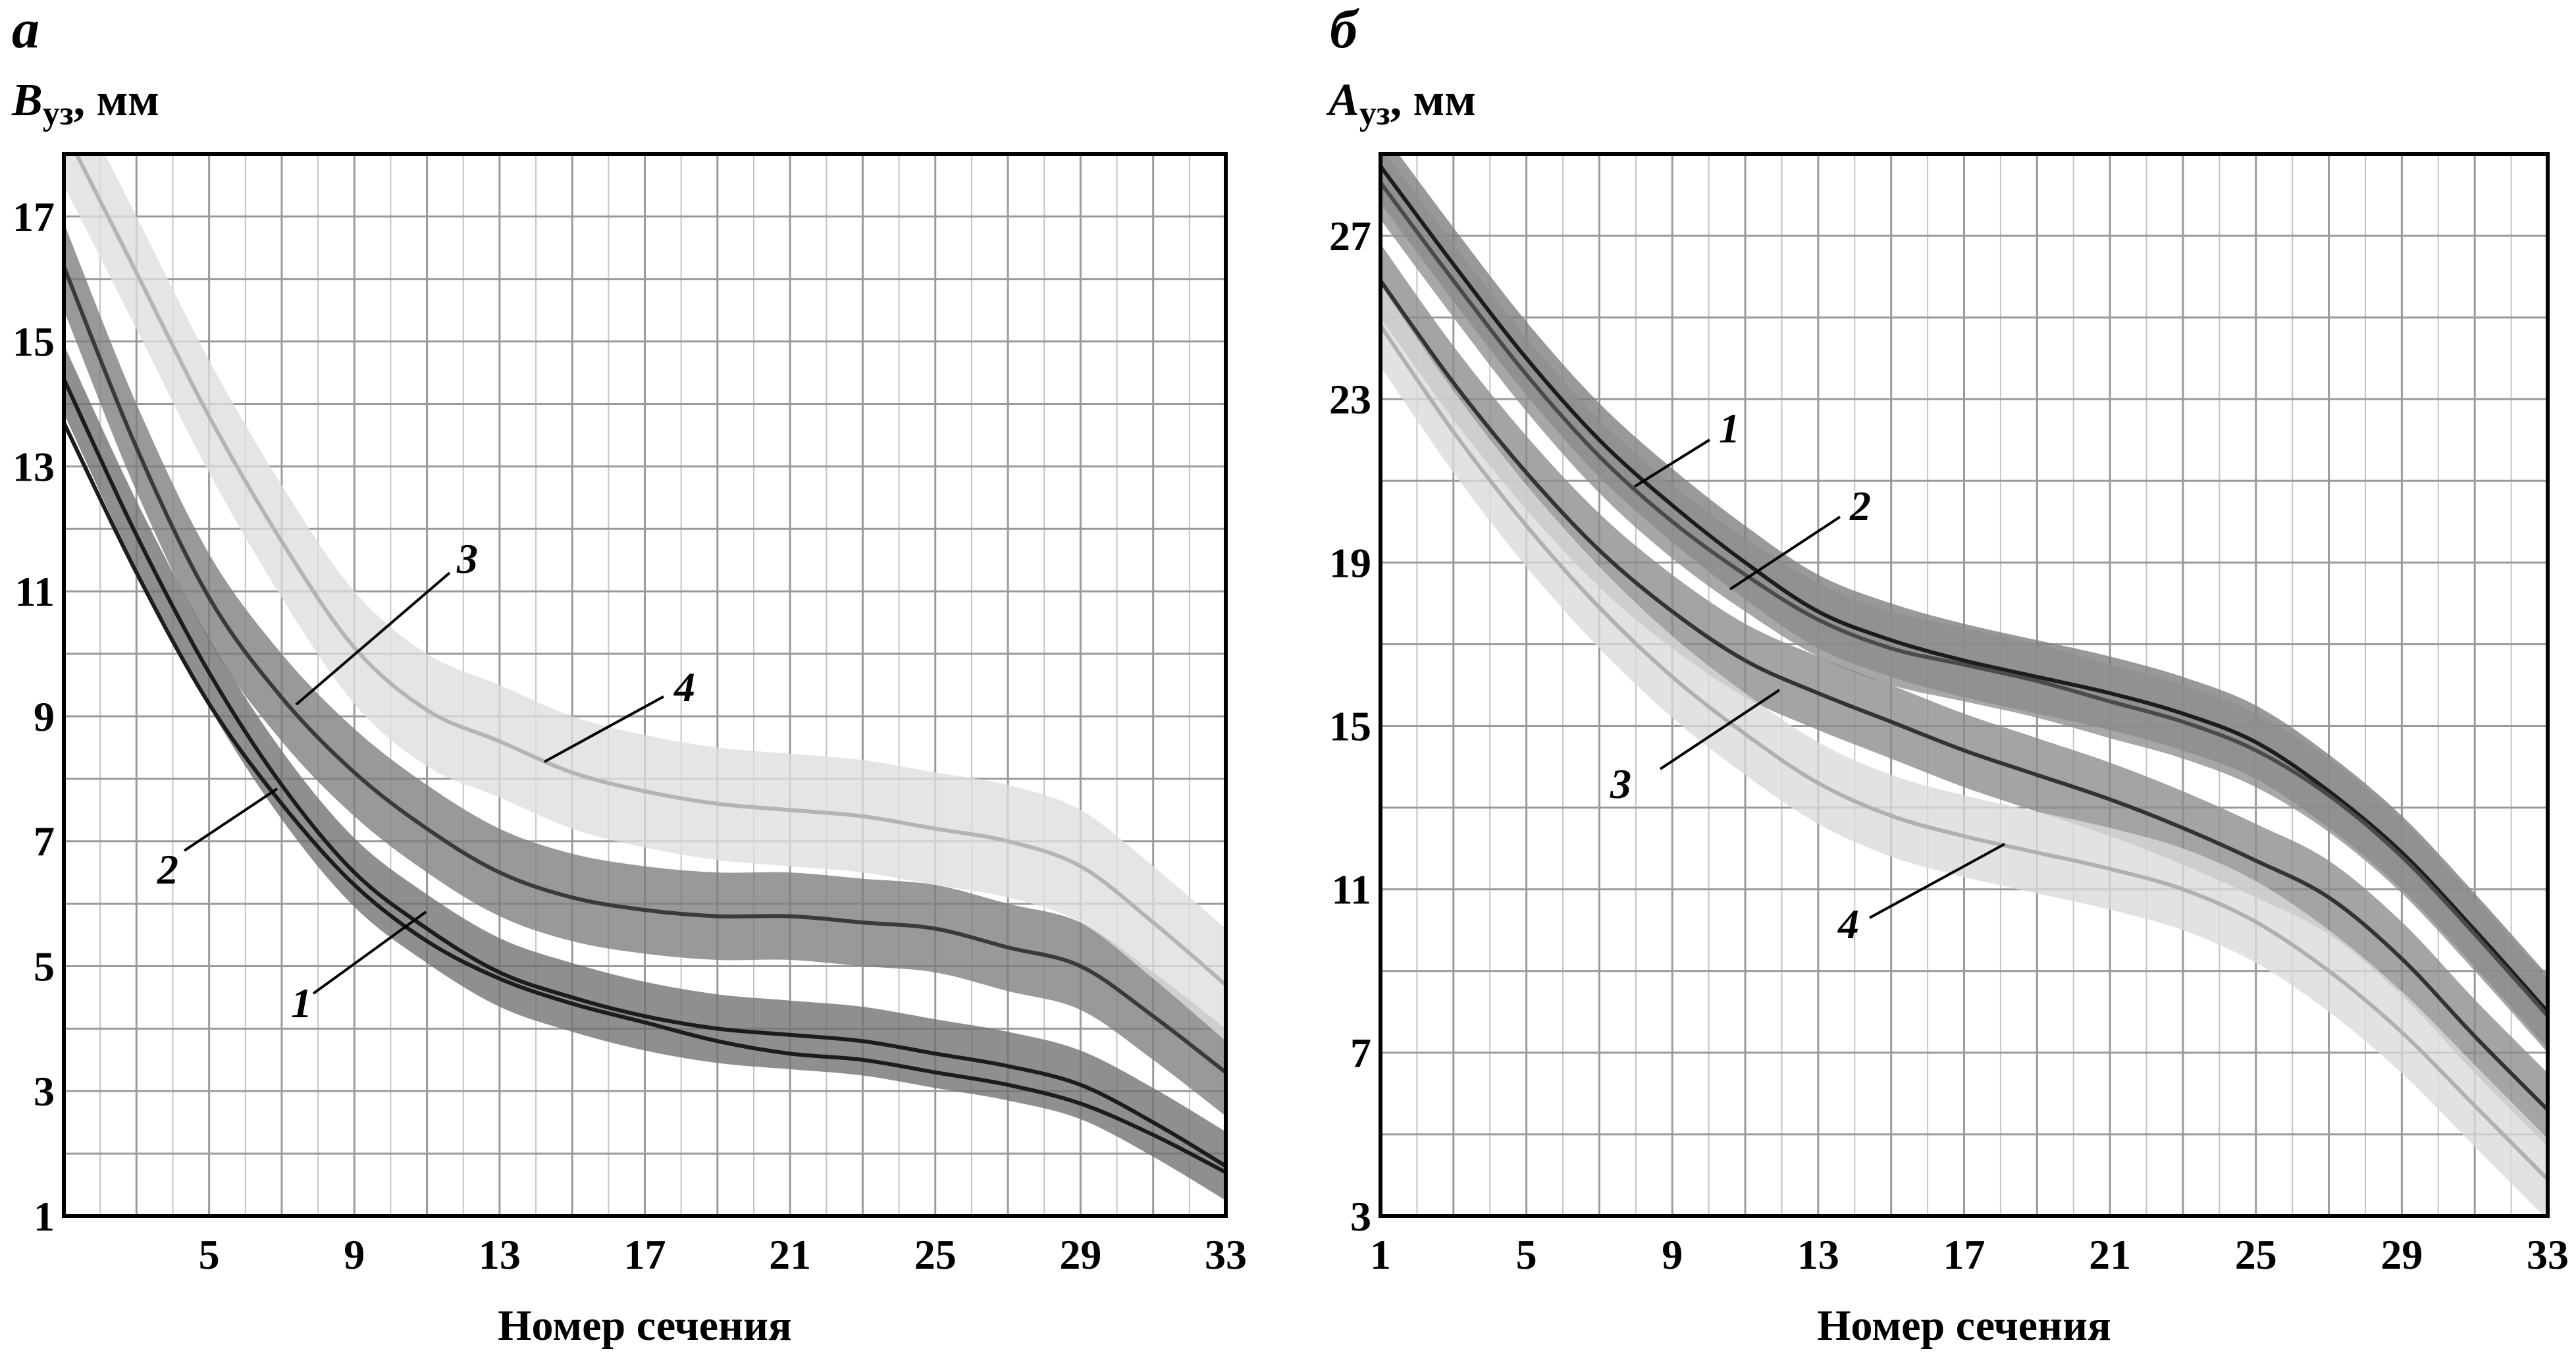 The width and height of the screenshot is (2576, 1353). What do you see at coordinates (1350, 562) in the screenshot?
I see `panel-b-y-tick-label: 19` at bounding box center [1350, 562].